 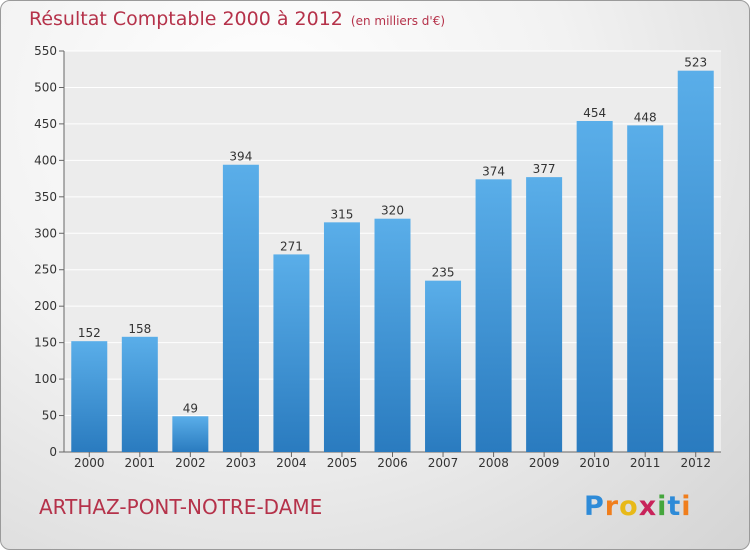 What do you see at coordinates (89, 463) in the screenshot?
I see `x-tick-label-2000: 2000` at bounding box center [89, 463].